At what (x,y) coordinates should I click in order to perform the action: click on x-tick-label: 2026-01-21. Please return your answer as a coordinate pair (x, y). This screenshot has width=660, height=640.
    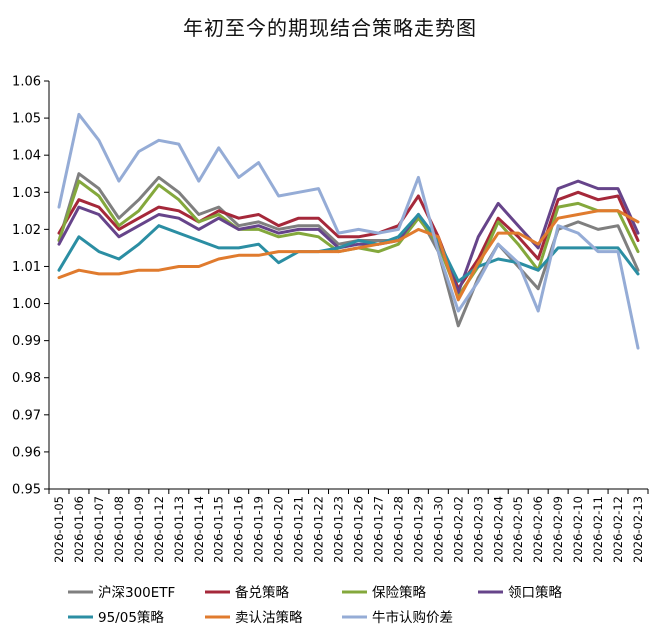
    Looking at the image, I should click on (299, 529).